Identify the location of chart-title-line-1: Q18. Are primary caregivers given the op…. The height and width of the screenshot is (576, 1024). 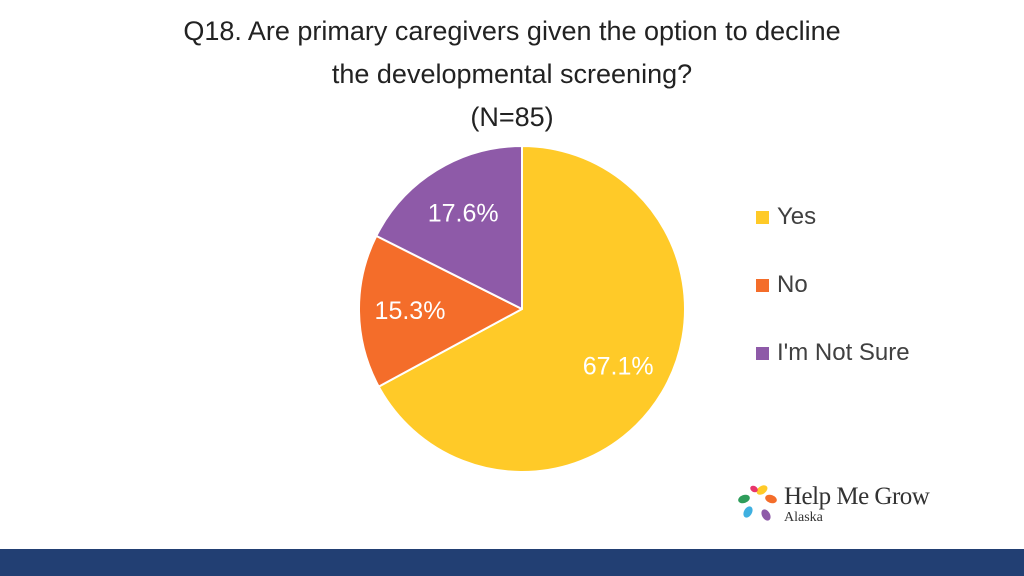
(512, 31).